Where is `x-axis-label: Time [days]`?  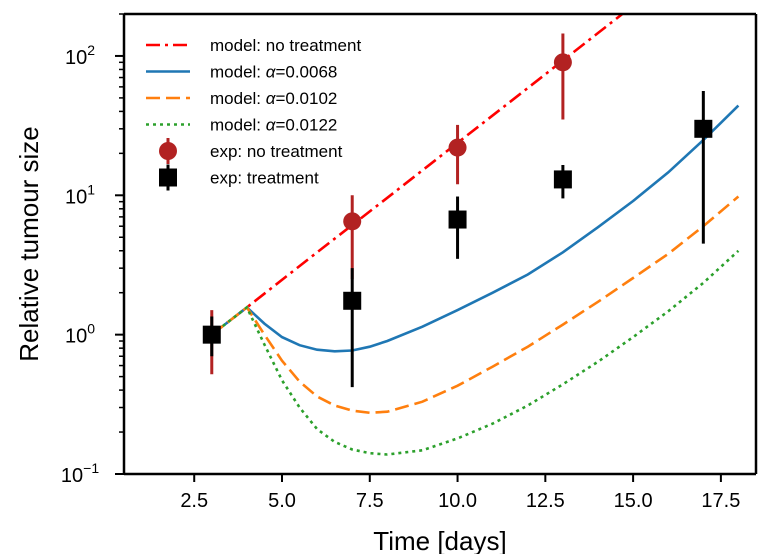 x-axis-label: Time [days] is located at coordinates (439, 540).